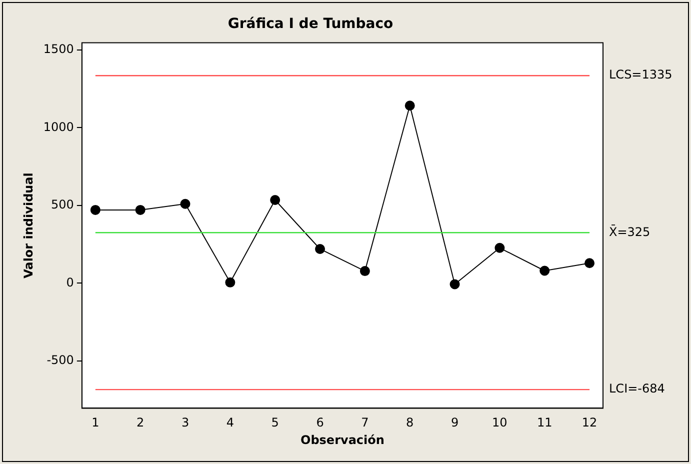 The height and width of the screenshot is (464, 691). What do you see at coordinates (544, 423) in the screenshot?
I see `x-tick-label: 11` at bounding box center [544, 423].